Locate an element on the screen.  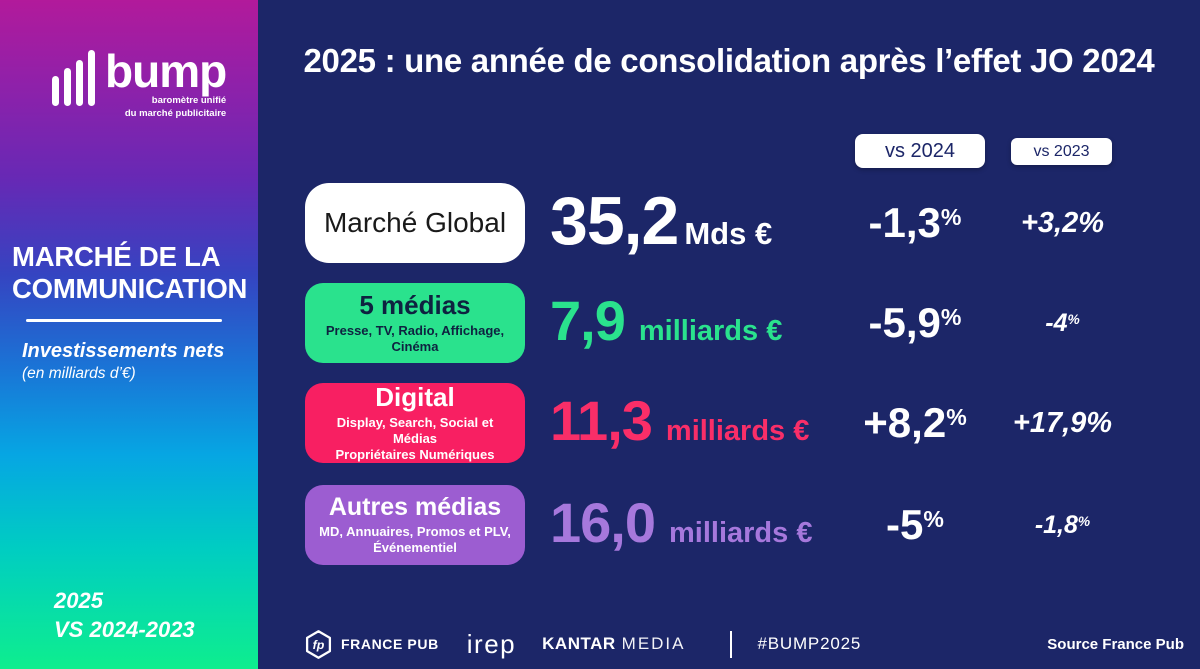
footer-separator is located at coordinates (730, 644).